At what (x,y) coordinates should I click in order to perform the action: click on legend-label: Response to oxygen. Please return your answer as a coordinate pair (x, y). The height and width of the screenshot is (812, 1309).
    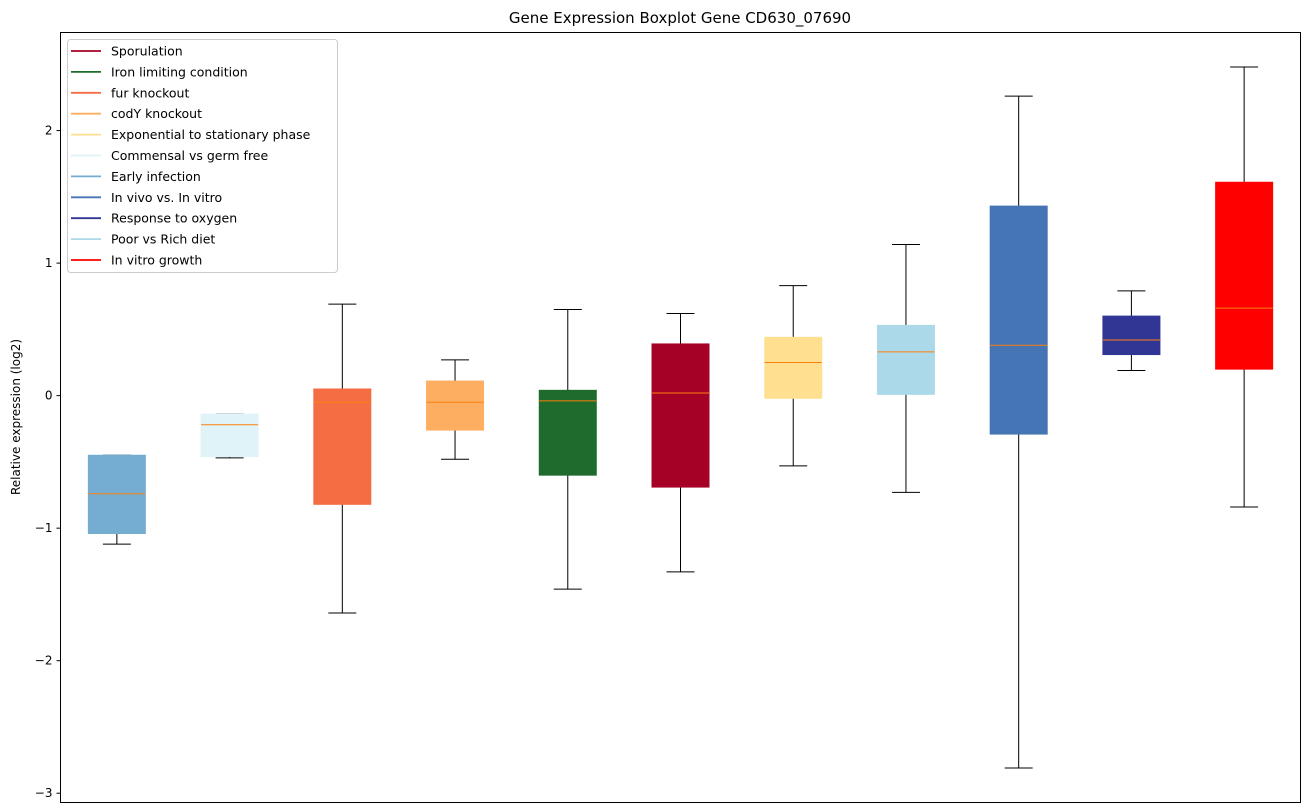
    Looking at the image, I should click on (174, 218).